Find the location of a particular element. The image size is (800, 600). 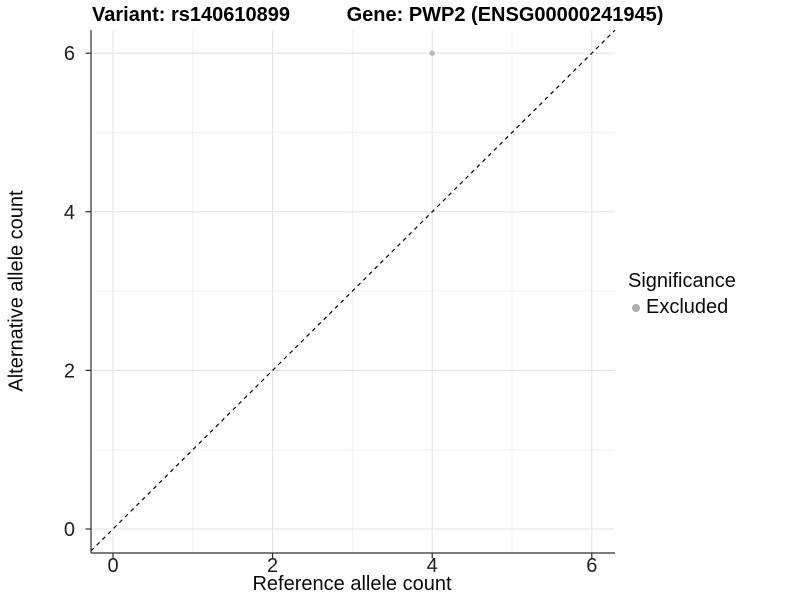

legend-item-label: Excluded is located at coordinates (687, 307).